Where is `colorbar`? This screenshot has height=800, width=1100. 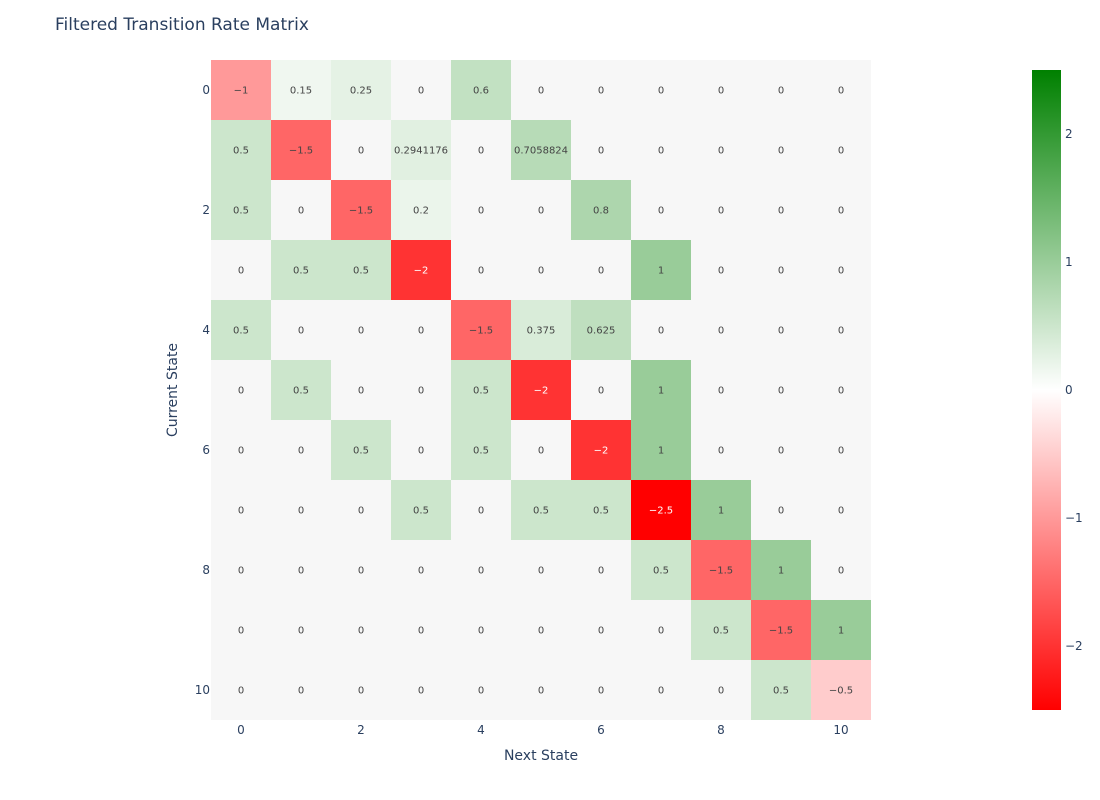 colorbar is located at coordinates (1046, 390).